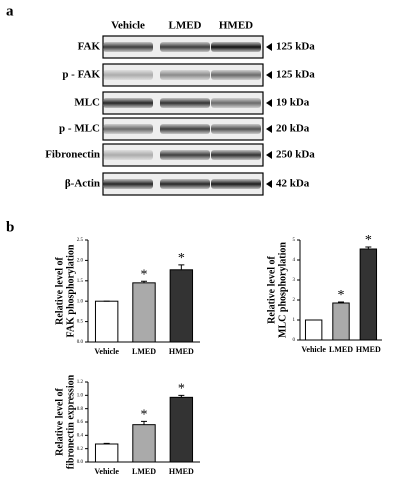  Describe the element at coordinates (80, 240) in the screenshot. I see `y-tick-label: 2.5` at that location.